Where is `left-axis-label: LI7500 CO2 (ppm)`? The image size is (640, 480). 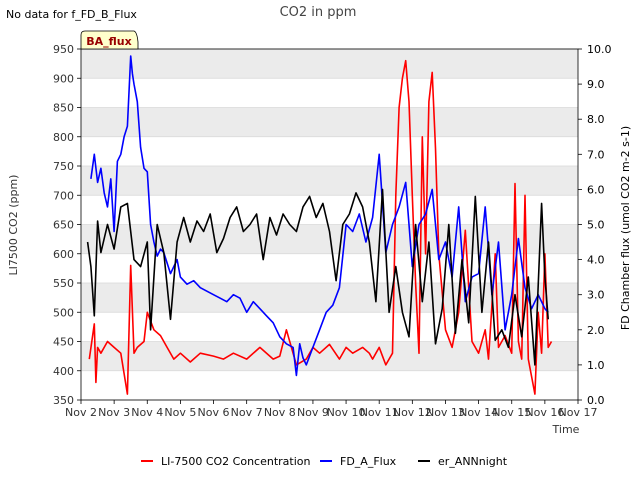 left-axis-label: LI7500 CO2 (ppm) is located at coordinates (13, 225).